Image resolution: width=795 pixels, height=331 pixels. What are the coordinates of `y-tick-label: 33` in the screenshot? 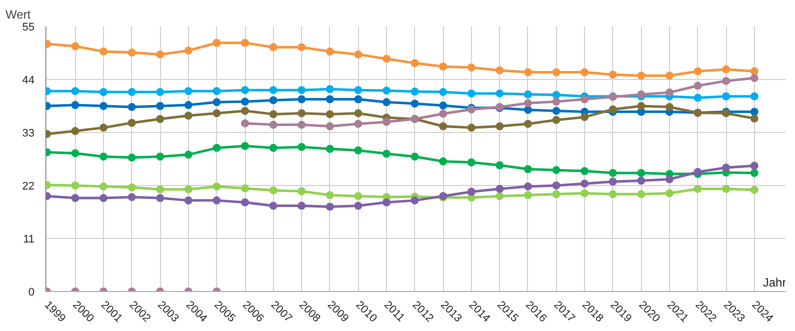 It's located at (28, 134).